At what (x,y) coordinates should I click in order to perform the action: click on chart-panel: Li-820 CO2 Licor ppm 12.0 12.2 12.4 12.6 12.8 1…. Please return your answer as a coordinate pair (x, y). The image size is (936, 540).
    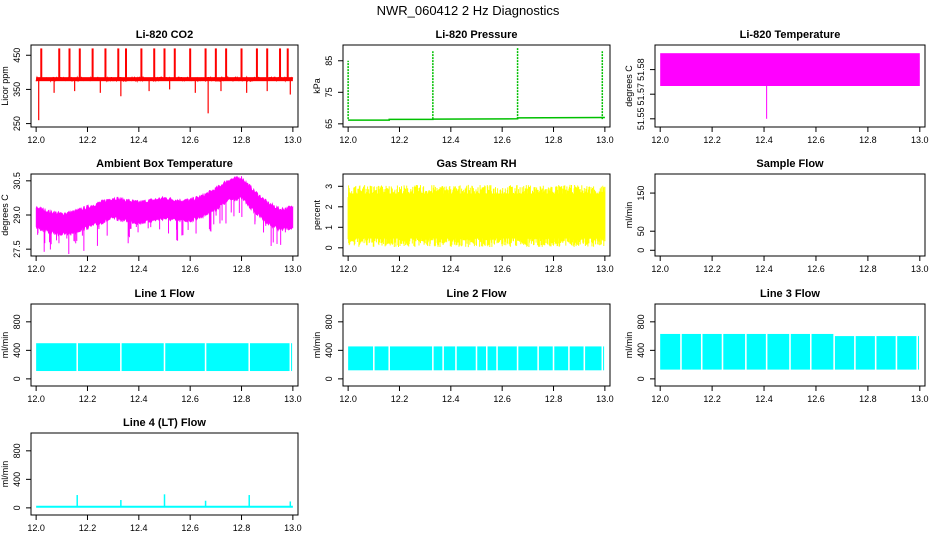
    Looking at the image, I should click on (151, 87).